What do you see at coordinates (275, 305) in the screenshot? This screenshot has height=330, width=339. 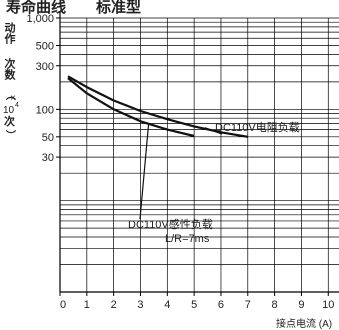 I see `x-tick-label: 8` at bounding box center [275, 305].